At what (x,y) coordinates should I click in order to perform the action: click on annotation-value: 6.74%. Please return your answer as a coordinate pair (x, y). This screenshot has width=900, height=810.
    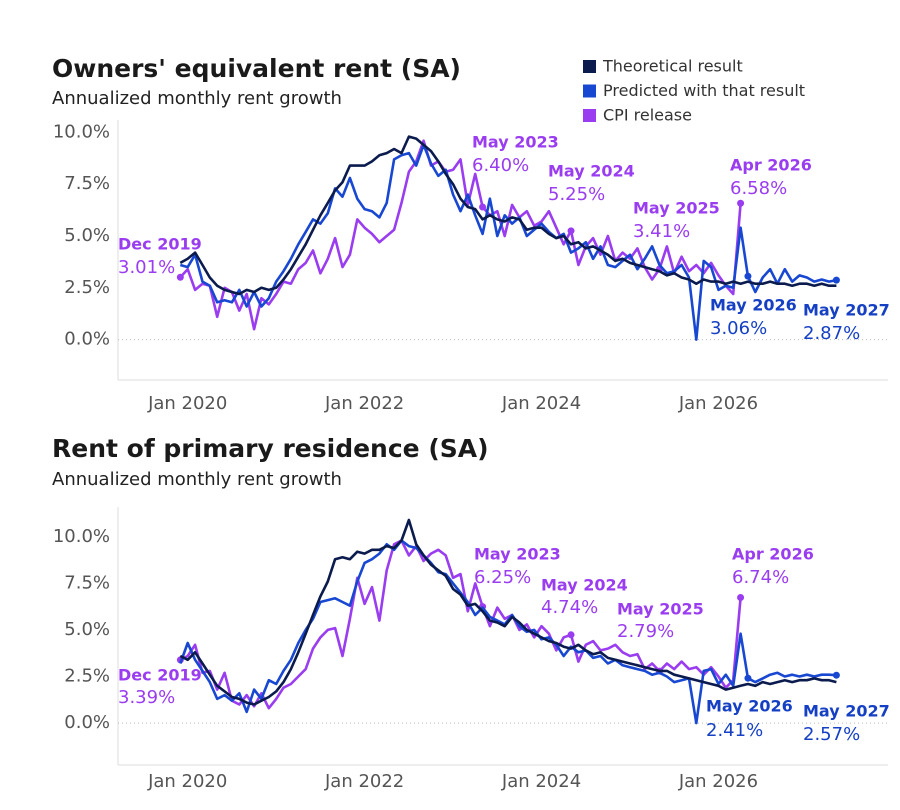
    Looking at the image, I should click on (760, 577).